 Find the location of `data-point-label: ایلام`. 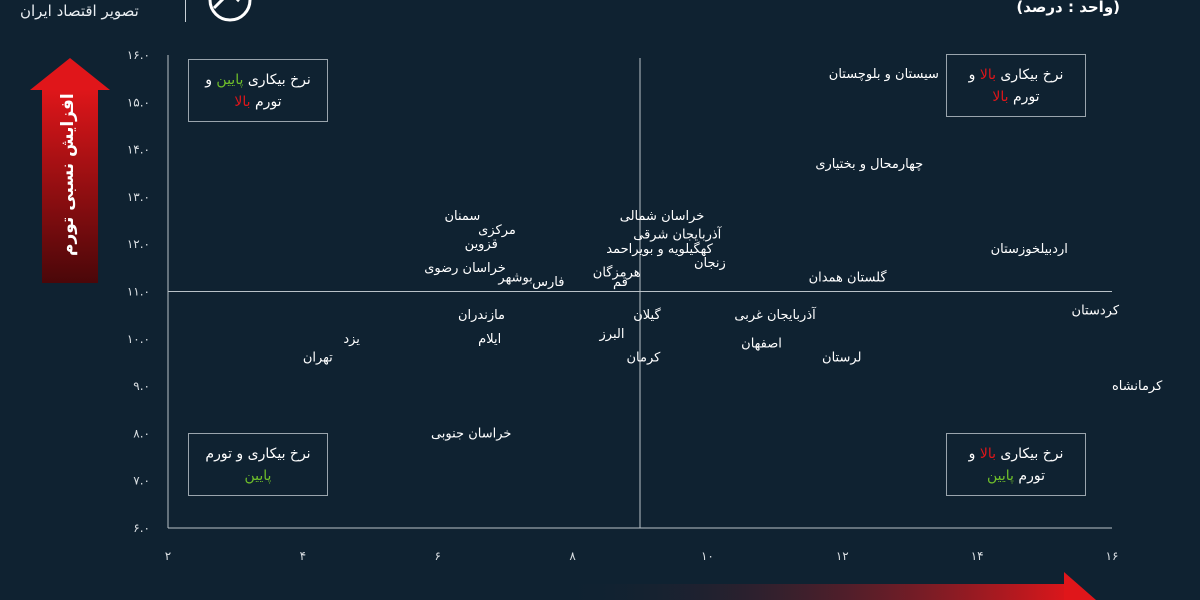

data-point-label: ایلام is located at coordinates (489, 339).